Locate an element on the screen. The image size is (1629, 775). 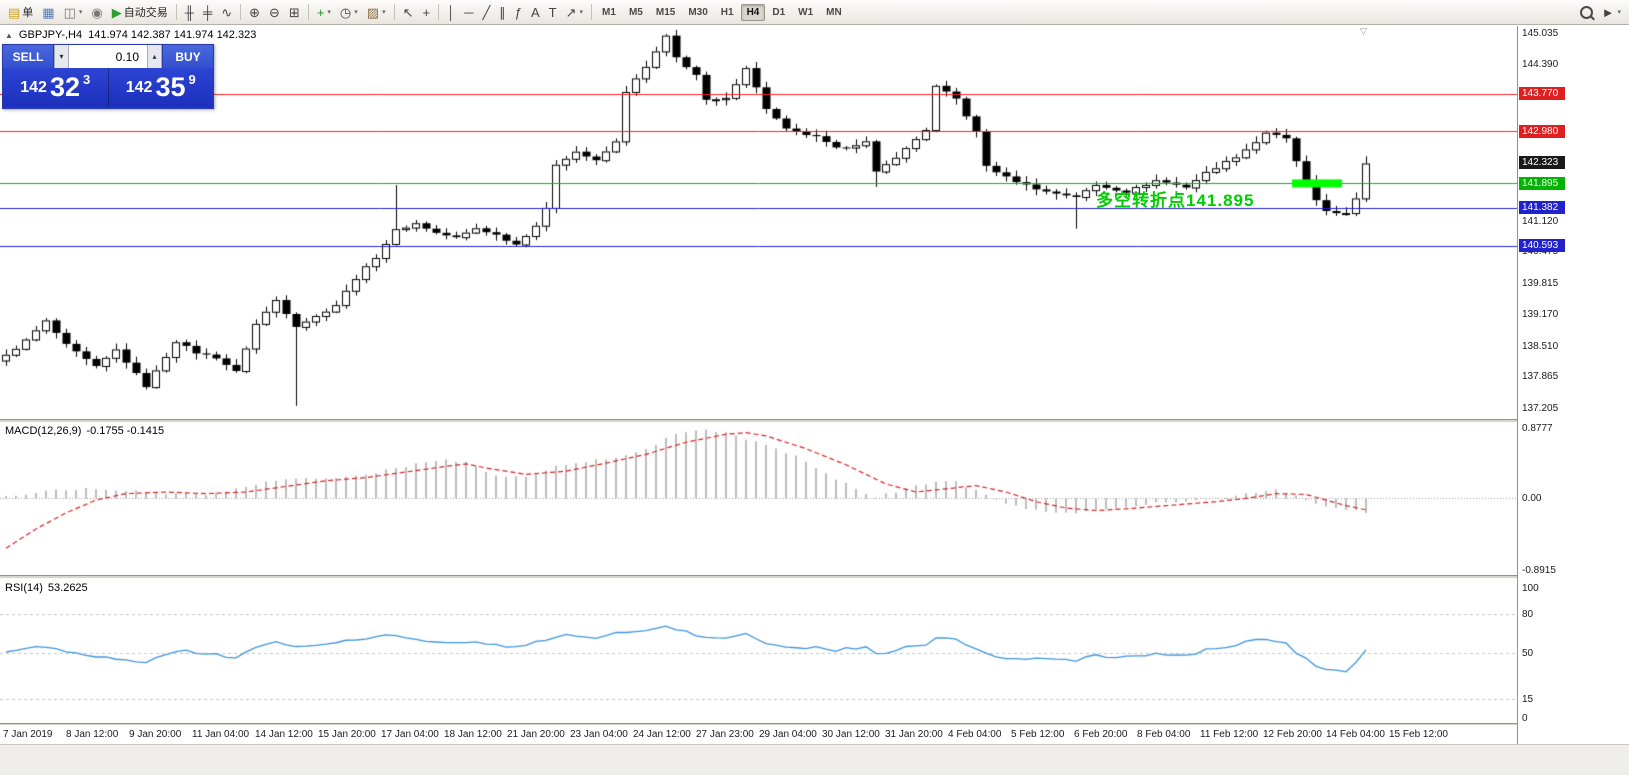
label-tool-button: T is located at coordinates (553, 12).